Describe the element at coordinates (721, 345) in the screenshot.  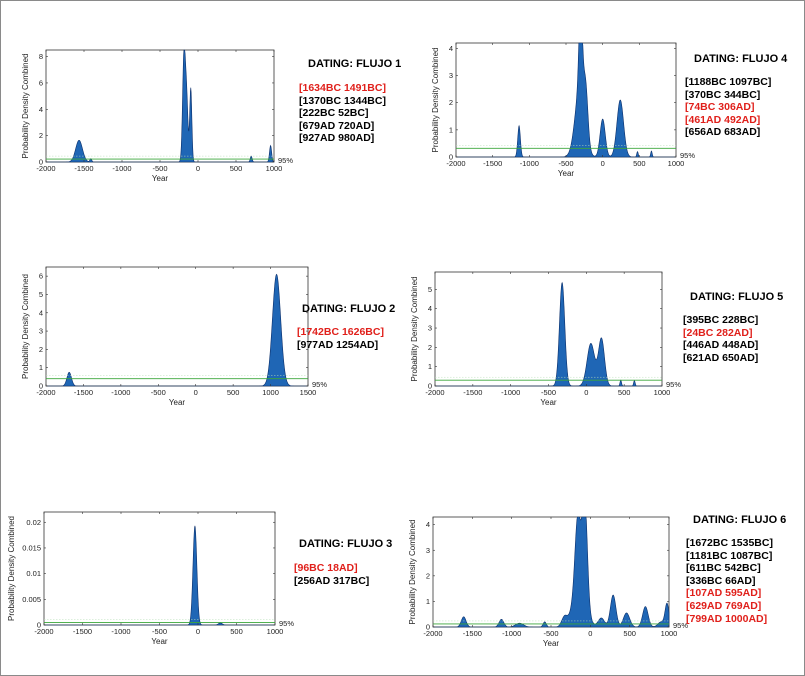
I see `date-range: [446AD 448AD]` at that location.